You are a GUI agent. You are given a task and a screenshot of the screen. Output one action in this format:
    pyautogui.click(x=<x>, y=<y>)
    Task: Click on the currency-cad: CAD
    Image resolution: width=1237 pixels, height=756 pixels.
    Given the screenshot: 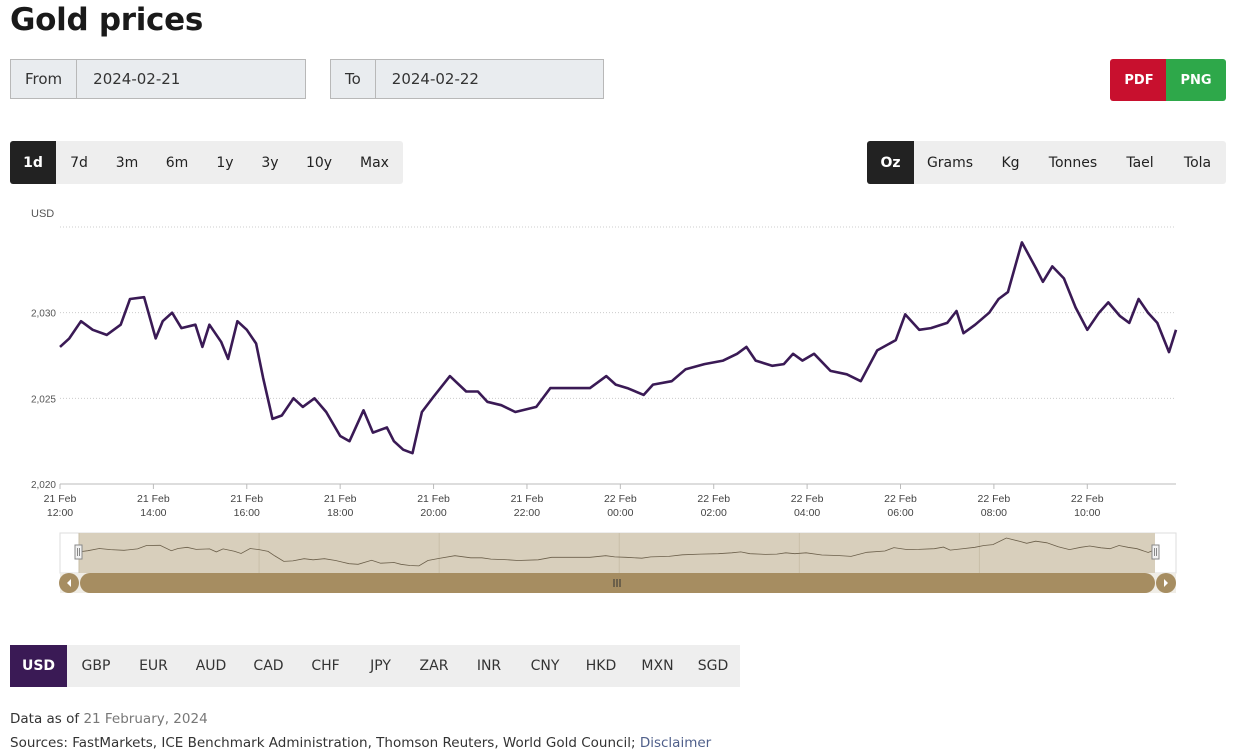 What is the action you would take?
    pyautogui.click(x=268, y=666)
    